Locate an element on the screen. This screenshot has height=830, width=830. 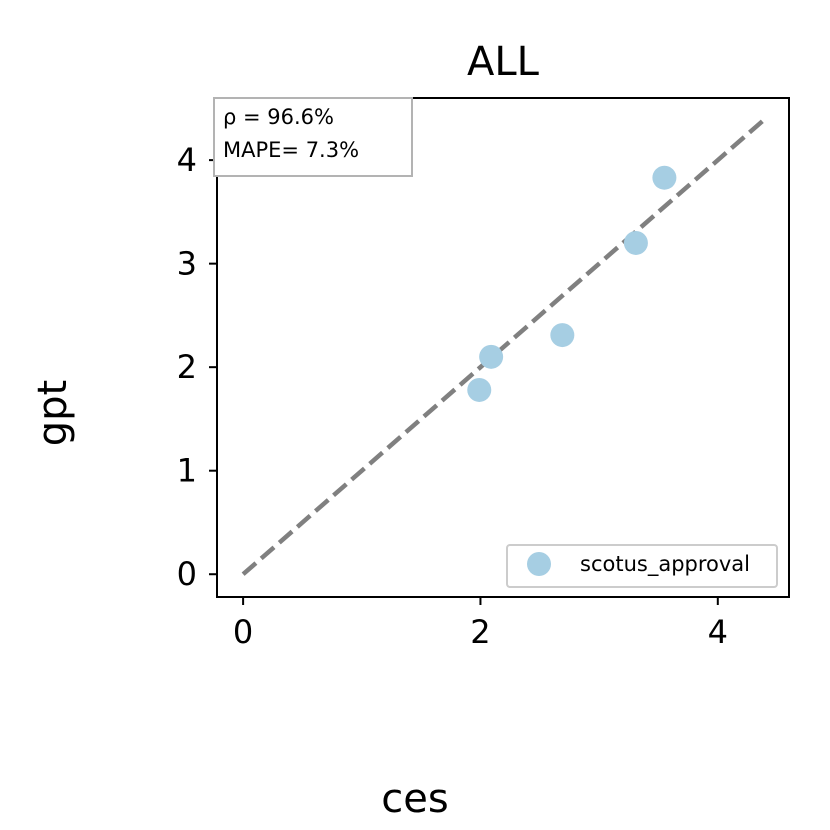
rho-annotation: ρ = 96.6% is located at coordinates (278, 117).